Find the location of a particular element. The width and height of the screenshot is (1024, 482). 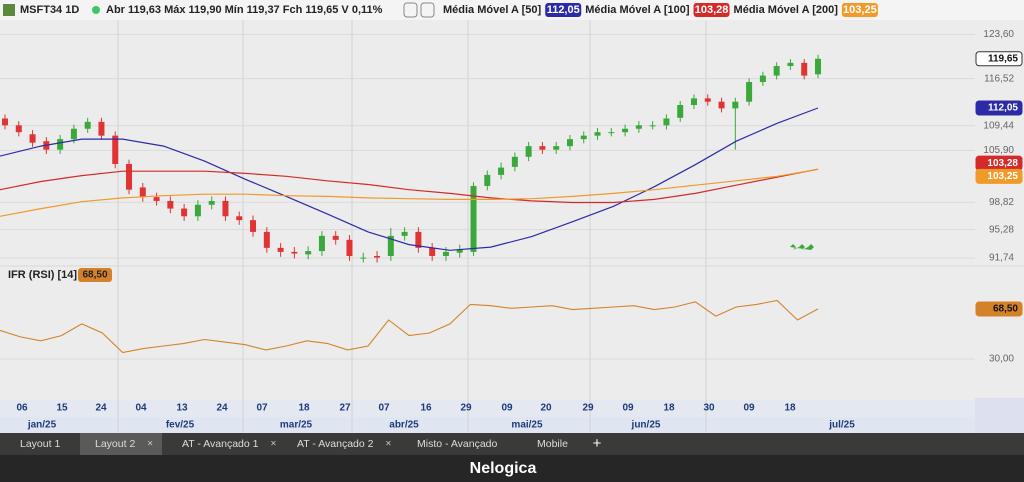

footer is located at coordinates (512, 468).